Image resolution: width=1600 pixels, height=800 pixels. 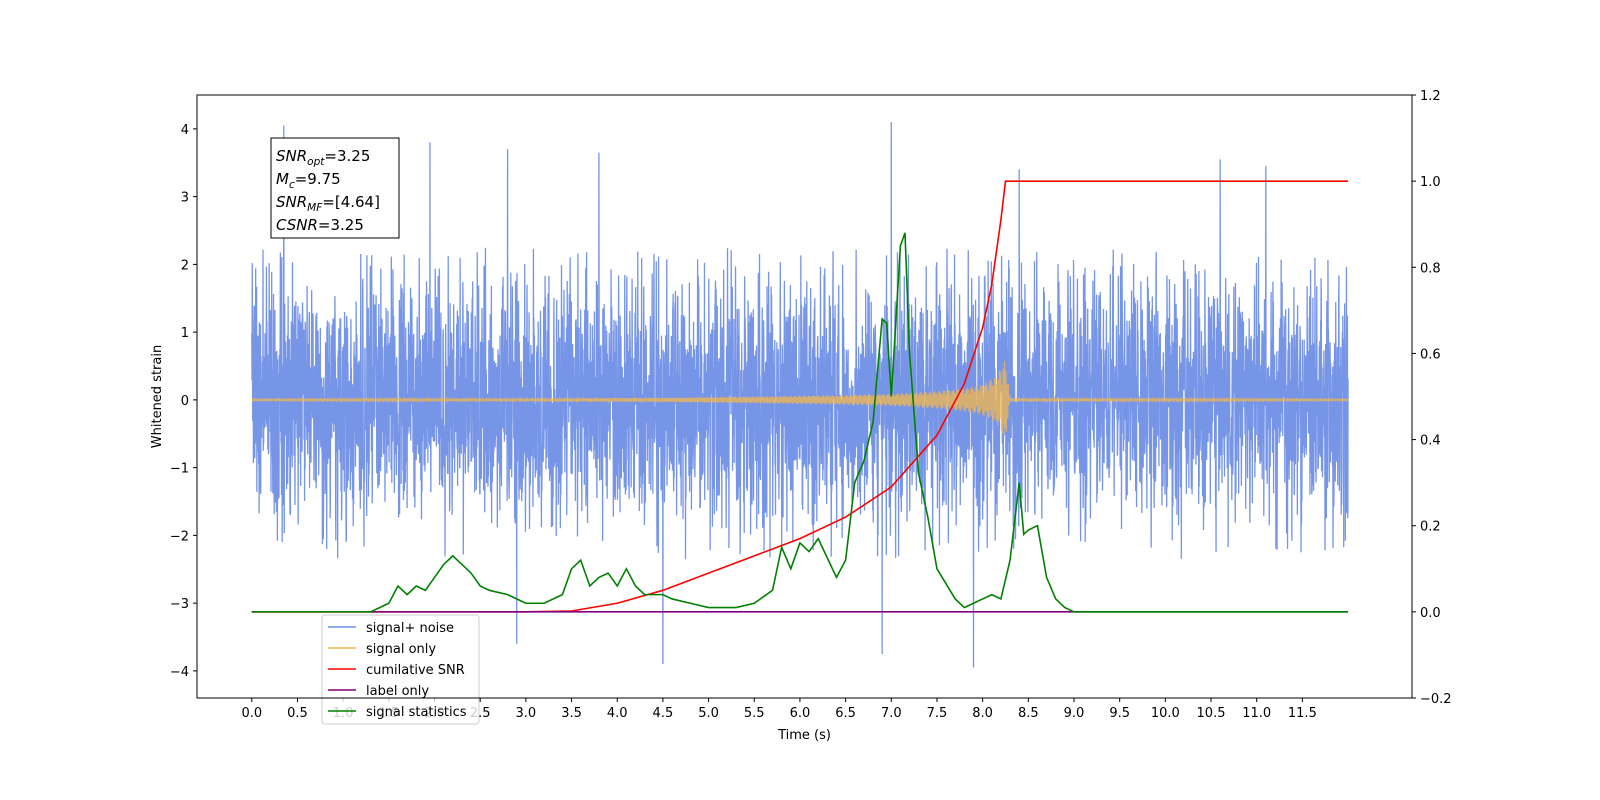 I want to click on legend-entry-label: signal only, so click(x=401, y=649).